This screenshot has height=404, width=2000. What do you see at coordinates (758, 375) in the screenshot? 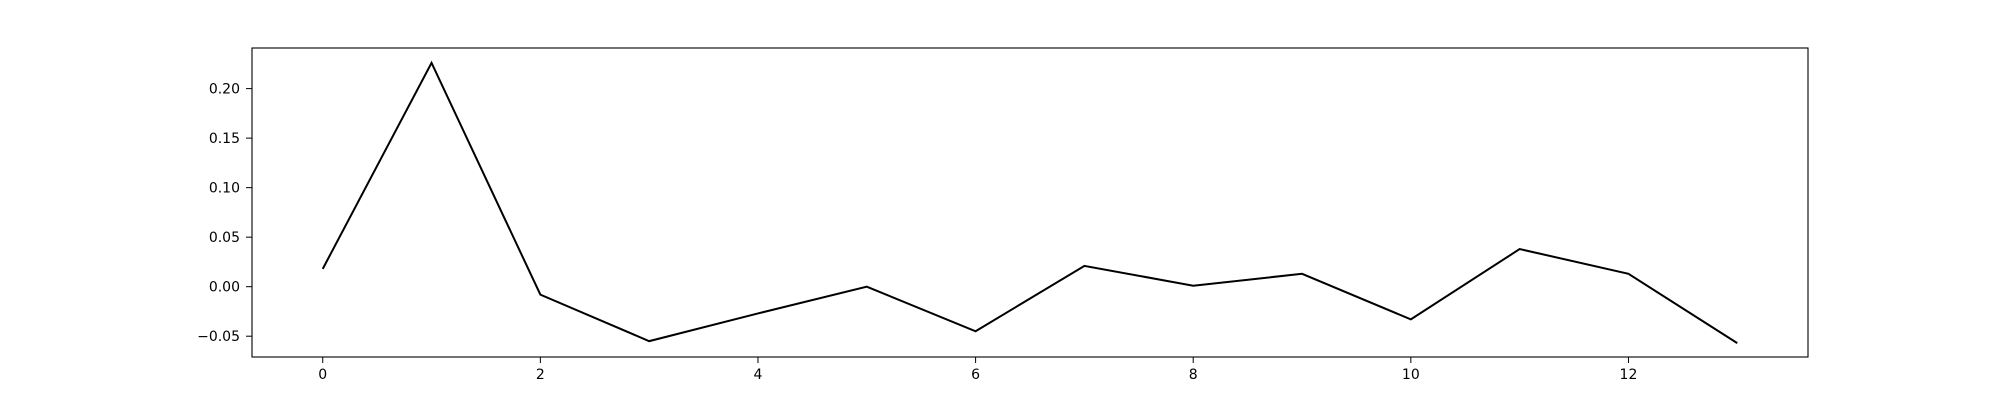
I see `x-tick-label: 4` at bounding box center [758, 375].